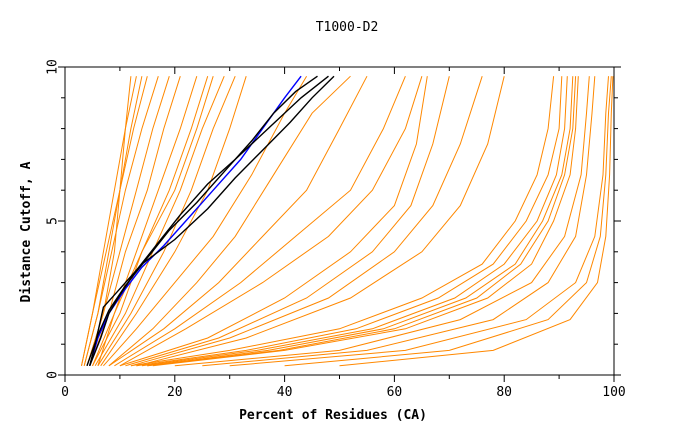 This screenshot has width=680, height=444. I want to click on x-tick-label-2: 40, so click(285, 392).